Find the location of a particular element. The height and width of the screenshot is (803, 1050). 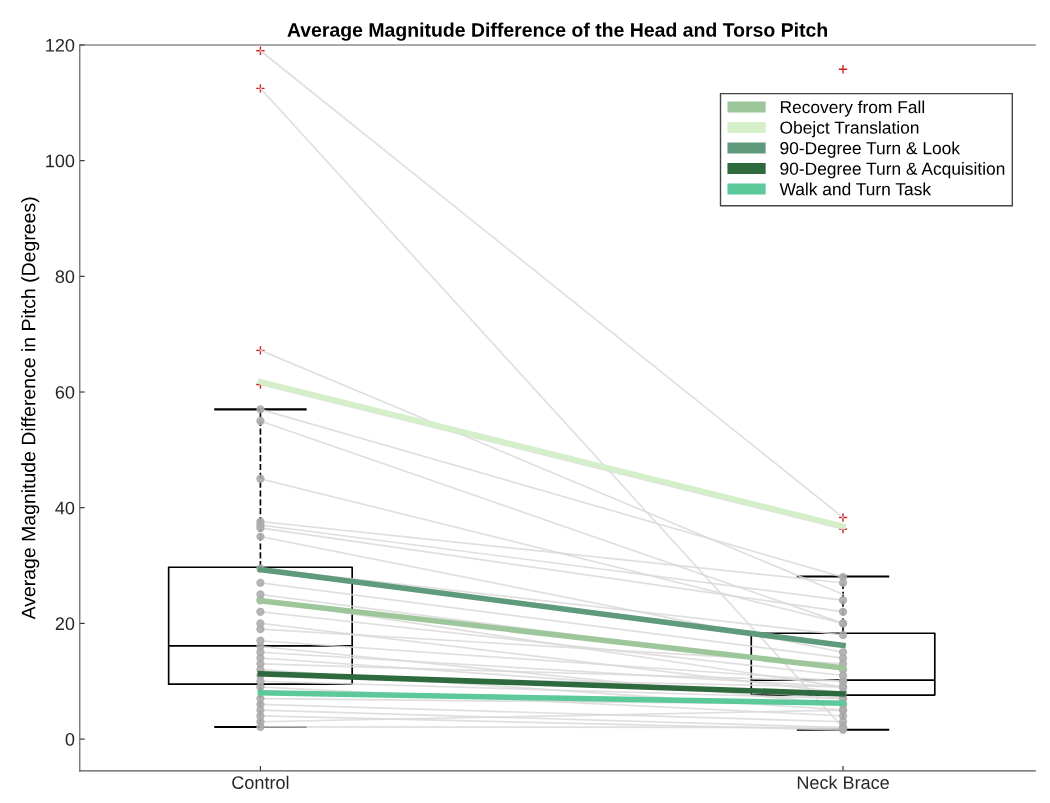

legend-label: Recovery from Fall is located at coordinates (852, 108).